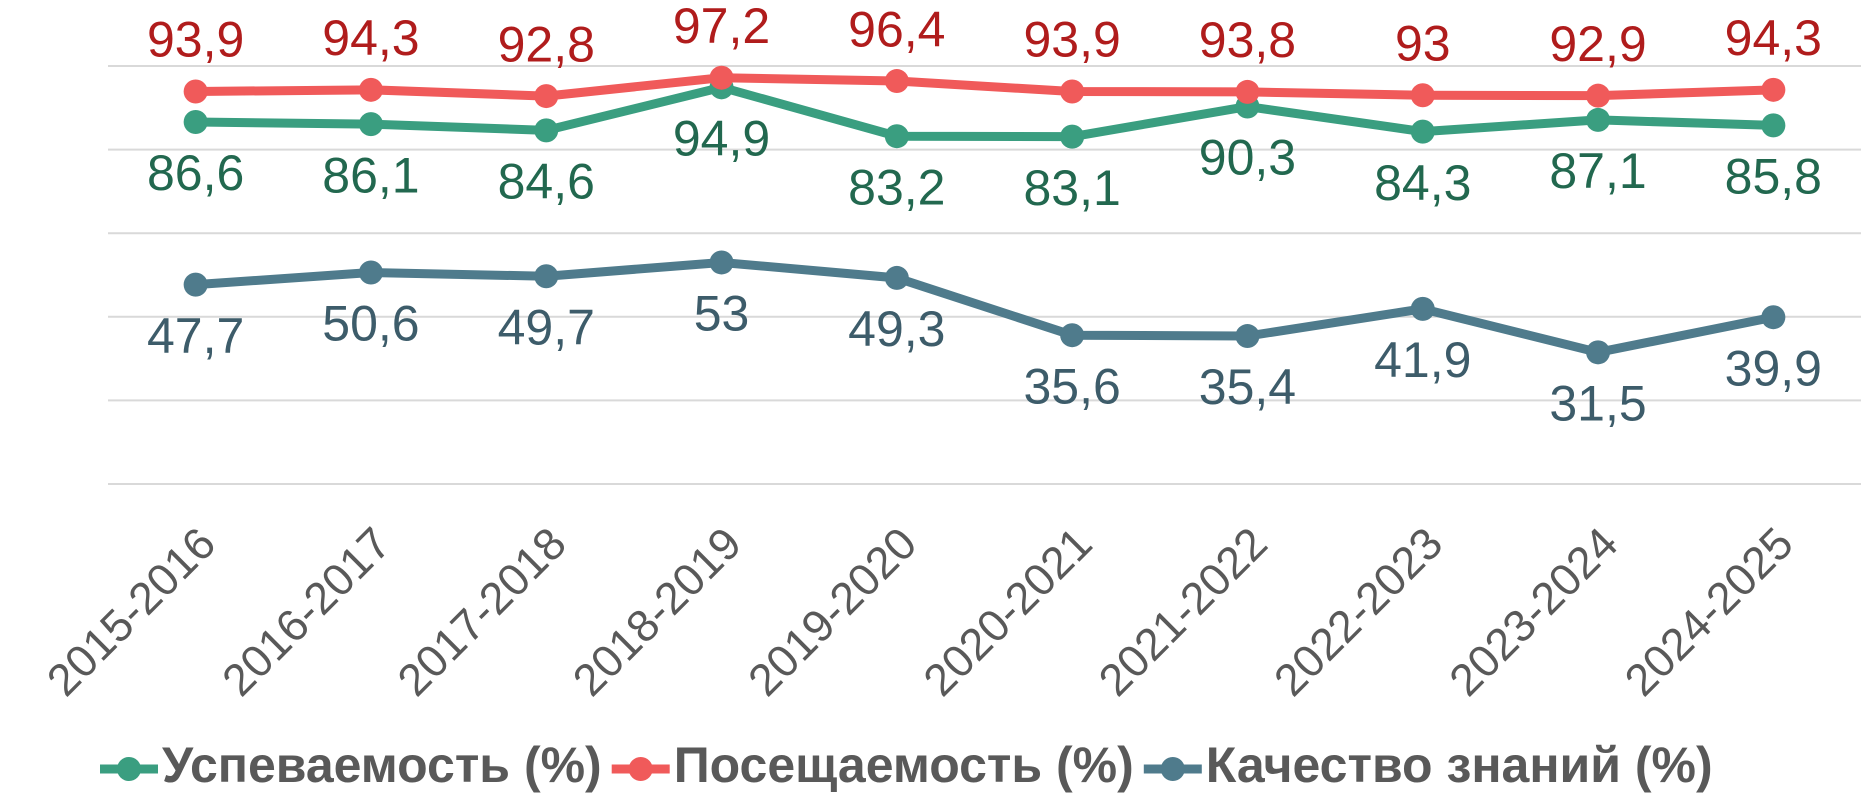  What do you see at coordinates (1071, 188) in the screenshot?
I see `data-label: 83,1` at bounding box center [1071, 188].